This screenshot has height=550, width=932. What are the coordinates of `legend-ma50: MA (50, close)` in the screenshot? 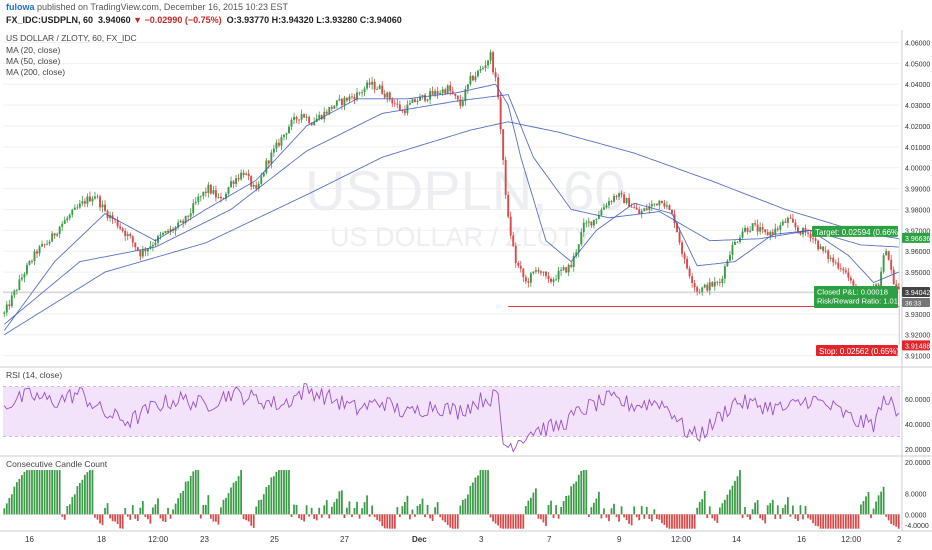 It's located at (33, 61).